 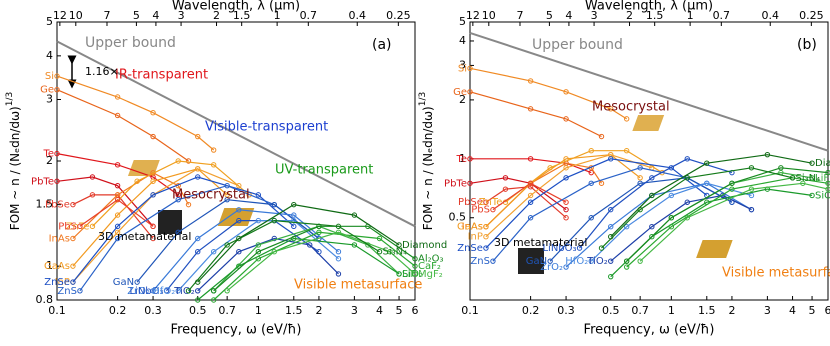 What do you see at coordinates (59, 238) in the screenshot?
I see `series-label: InAs` at bounding box center [59, 238].